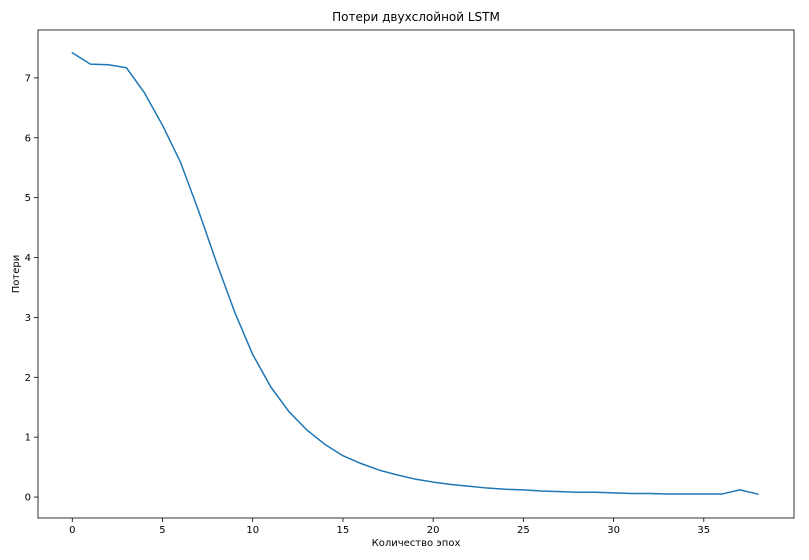 Image resolution: width=809 pixels, height=560 pixels. What do you see at coordinates (703, 530) in the screenshot?
I see `x-tick-label: 35` at bounding box center [703, 530].